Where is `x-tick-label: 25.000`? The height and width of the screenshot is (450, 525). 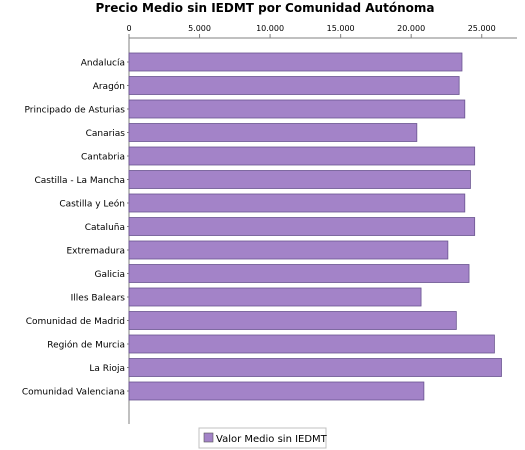
x-tick-label: 25.000 is located at coordinates (482, 28).